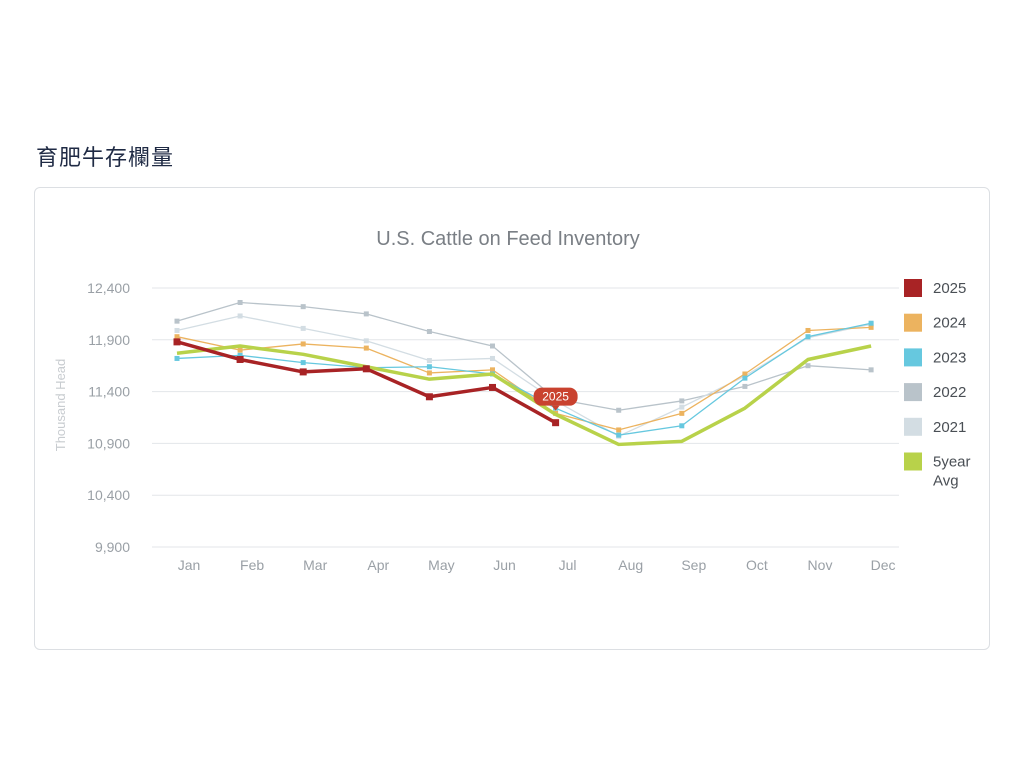 This screenshot has height=769, width=1025. Describe the element at coordinates (507, 239) in the screenshot. I see `chart-title: U.S. Cattle on Feed Inventory` at that location.